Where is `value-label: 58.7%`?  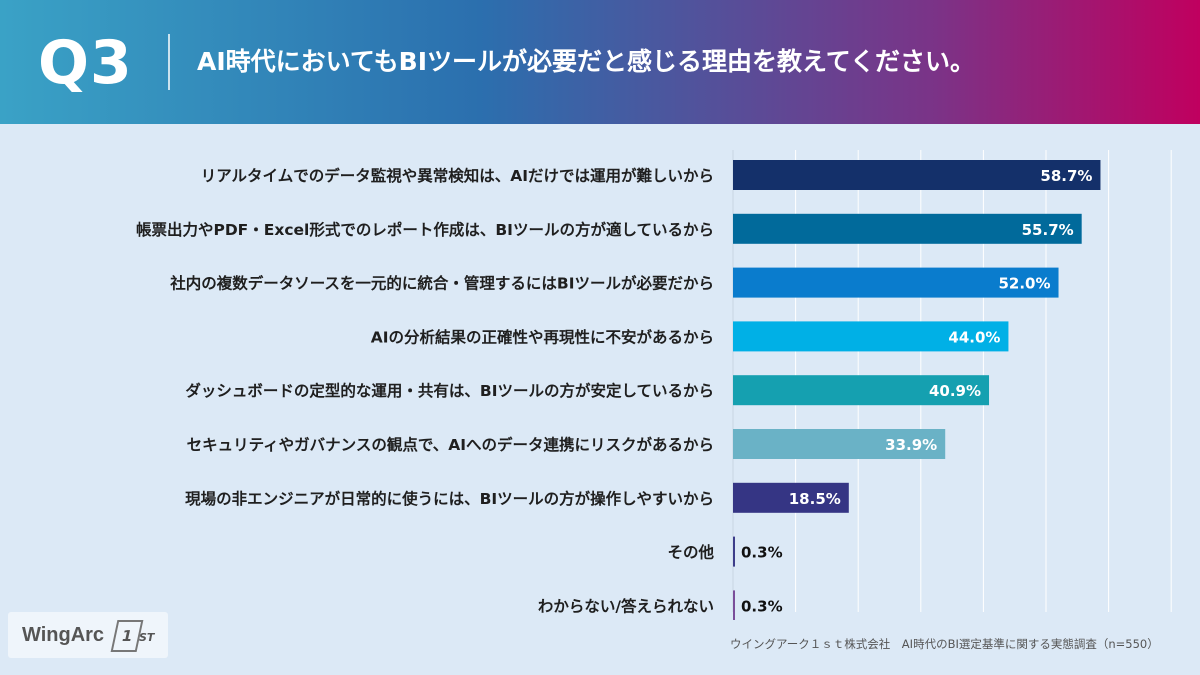
value-label: 58.7% is located at coordinates (1066, 176).